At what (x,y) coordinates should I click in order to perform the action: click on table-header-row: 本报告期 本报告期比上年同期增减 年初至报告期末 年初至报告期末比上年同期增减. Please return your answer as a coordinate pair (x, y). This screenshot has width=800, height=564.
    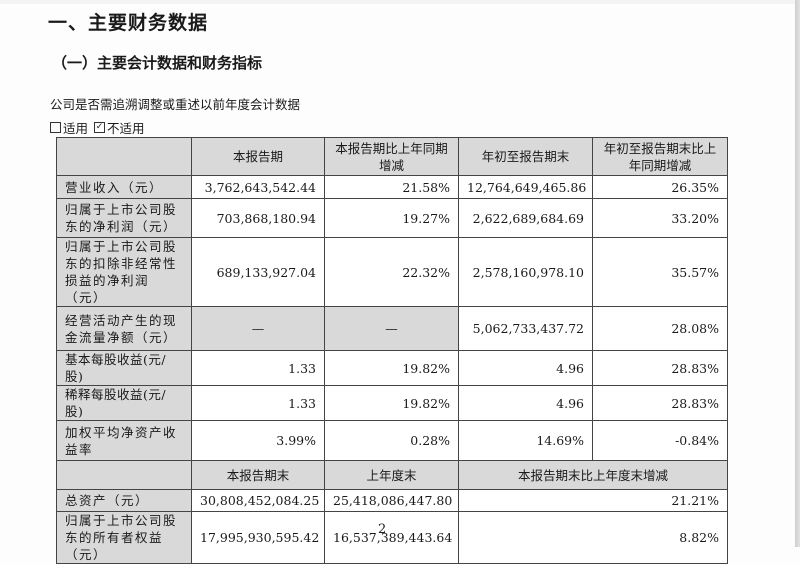
    Looking at the image, I should click on (392, 156).